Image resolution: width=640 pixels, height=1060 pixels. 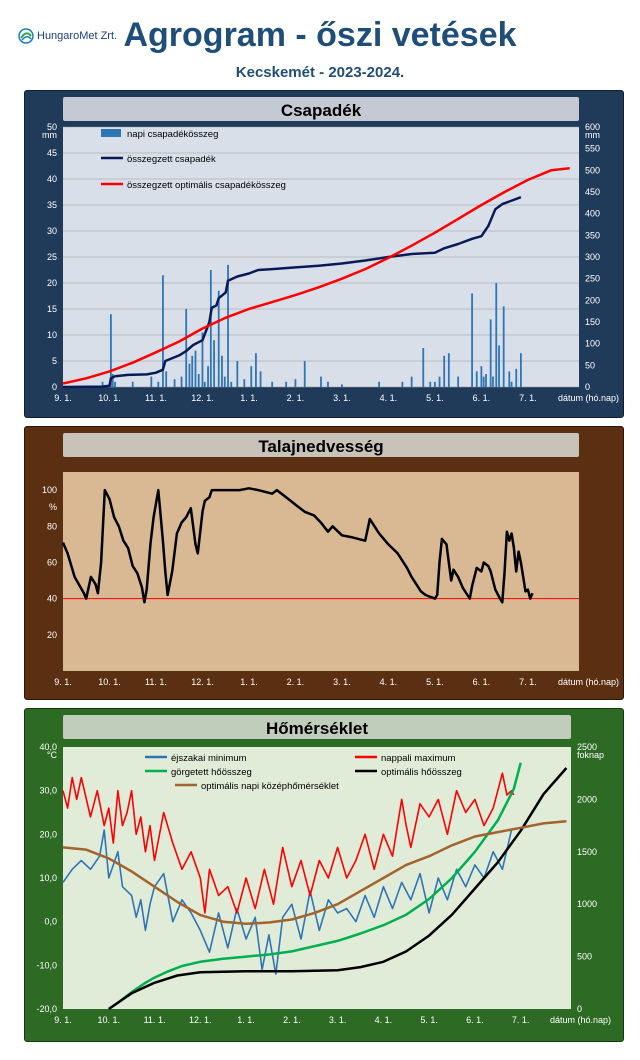 I want to click on y-tick-label: 10,0, so click(x=48, y=878).